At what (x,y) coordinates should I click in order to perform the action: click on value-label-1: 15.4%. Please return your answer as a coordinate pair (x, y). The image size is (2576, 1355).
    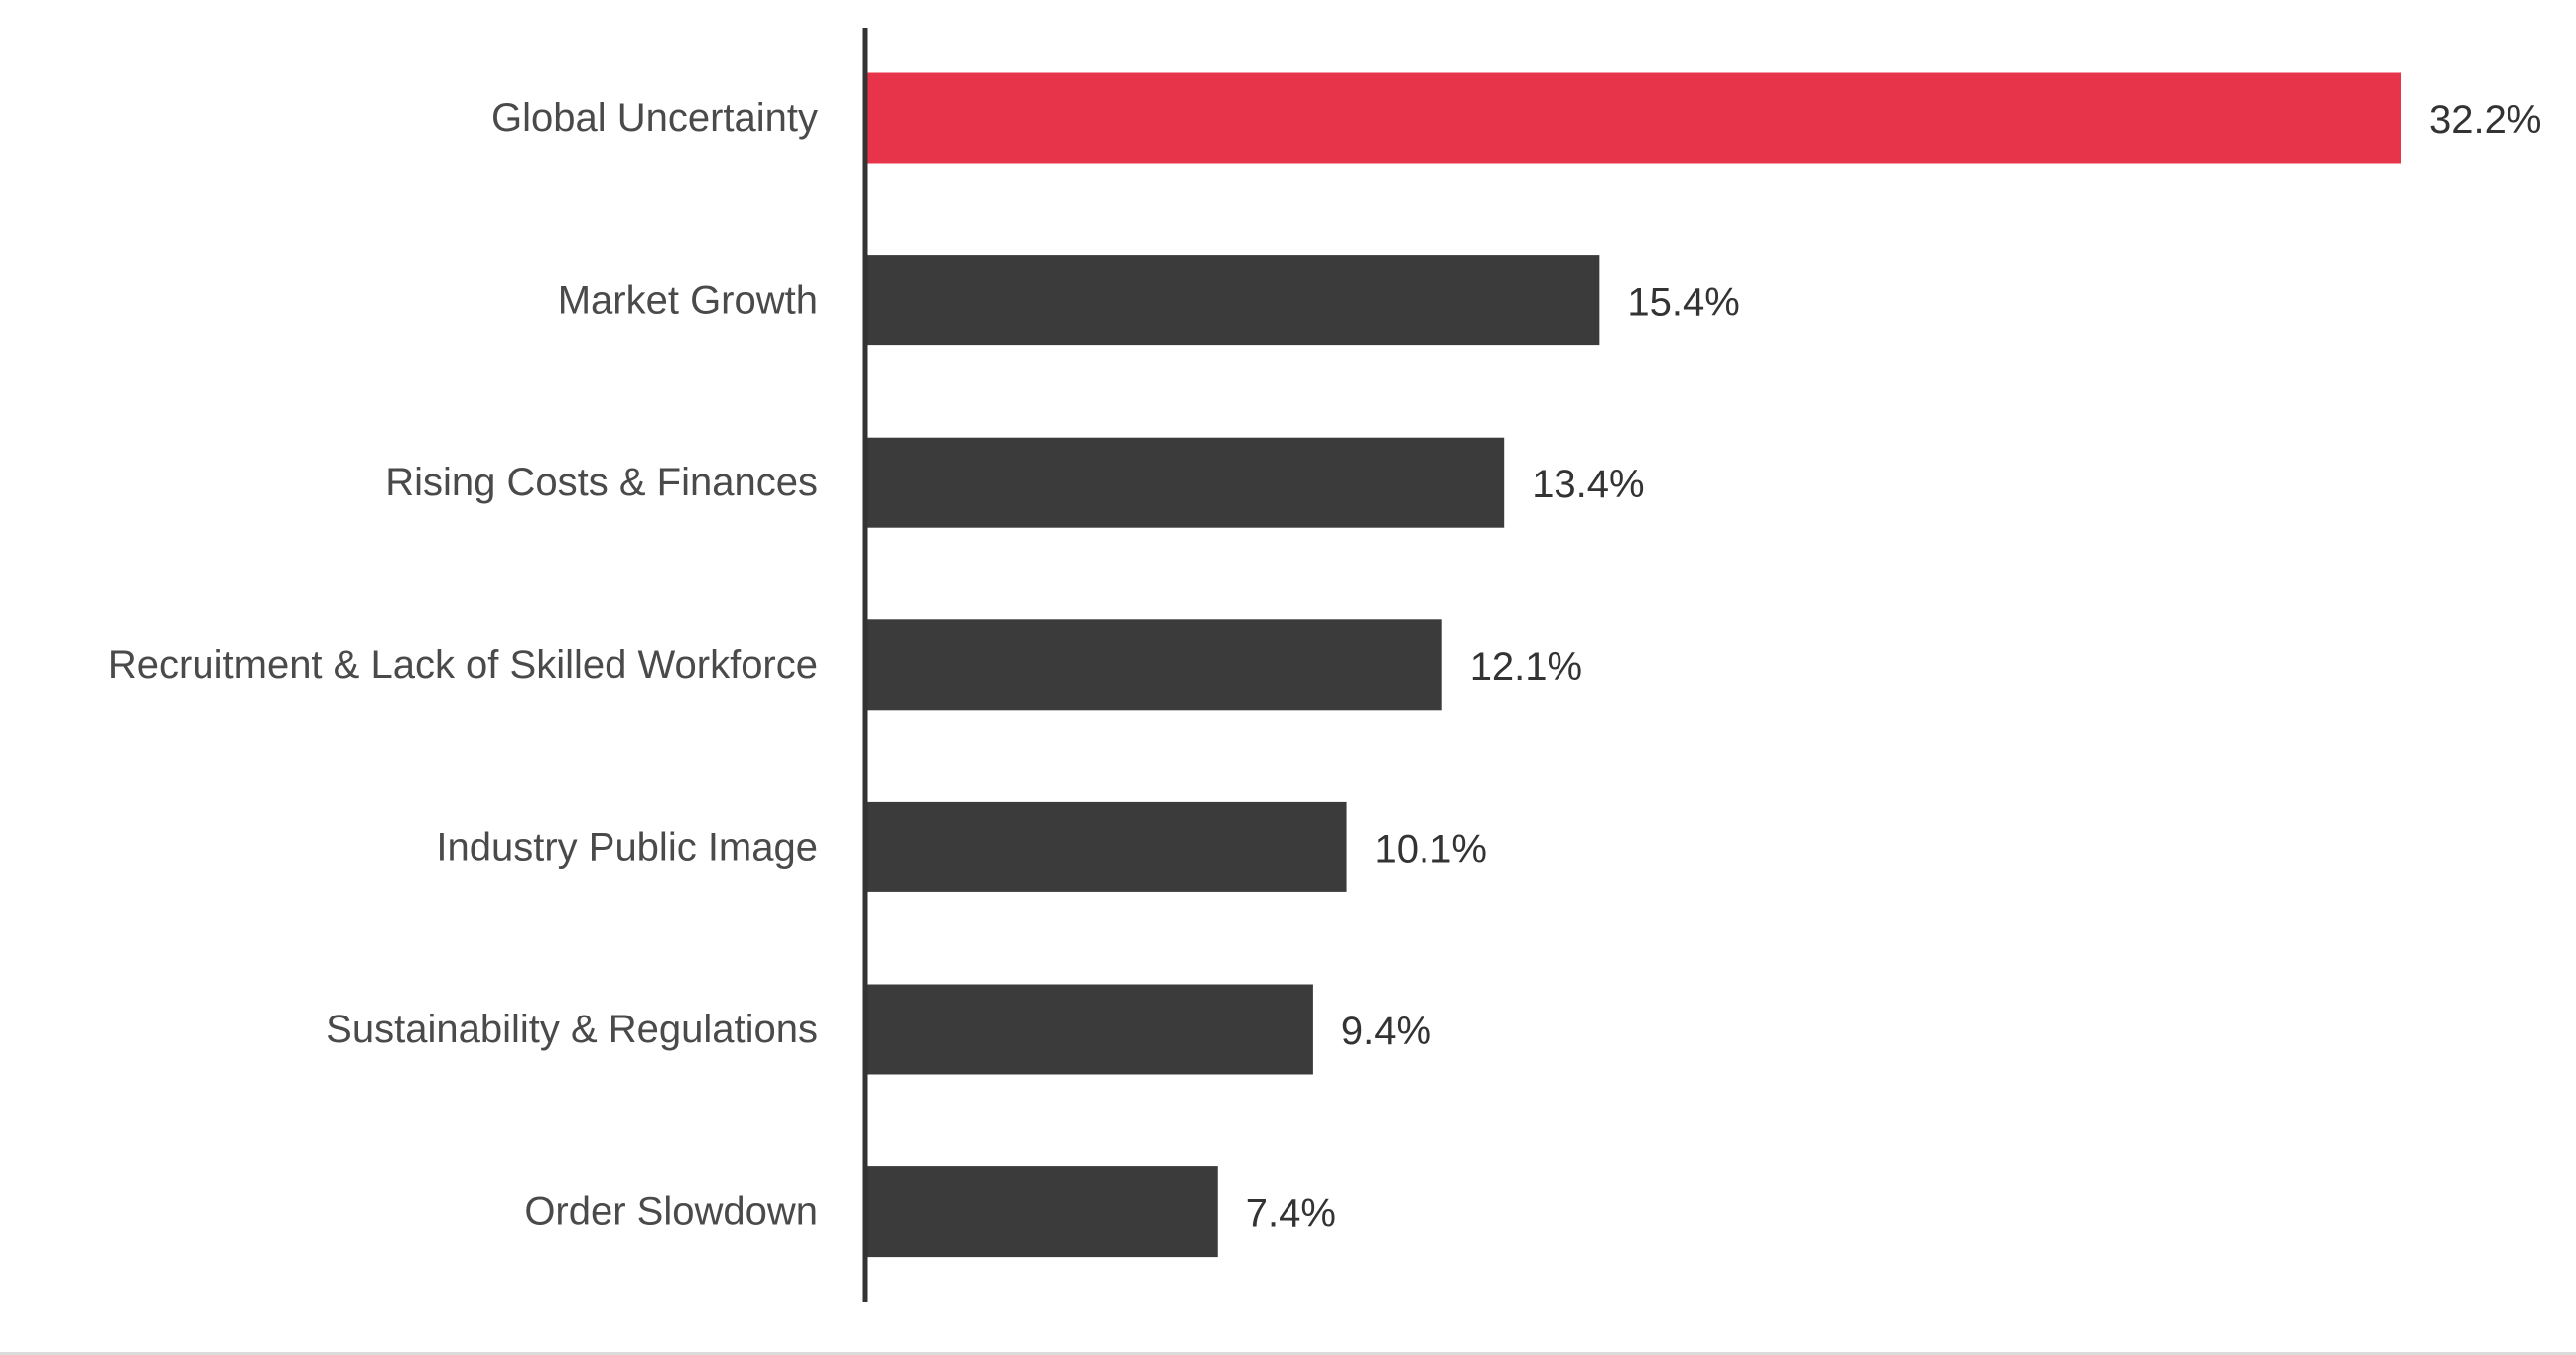
    Looking at the image, I should click on (1683, 303).